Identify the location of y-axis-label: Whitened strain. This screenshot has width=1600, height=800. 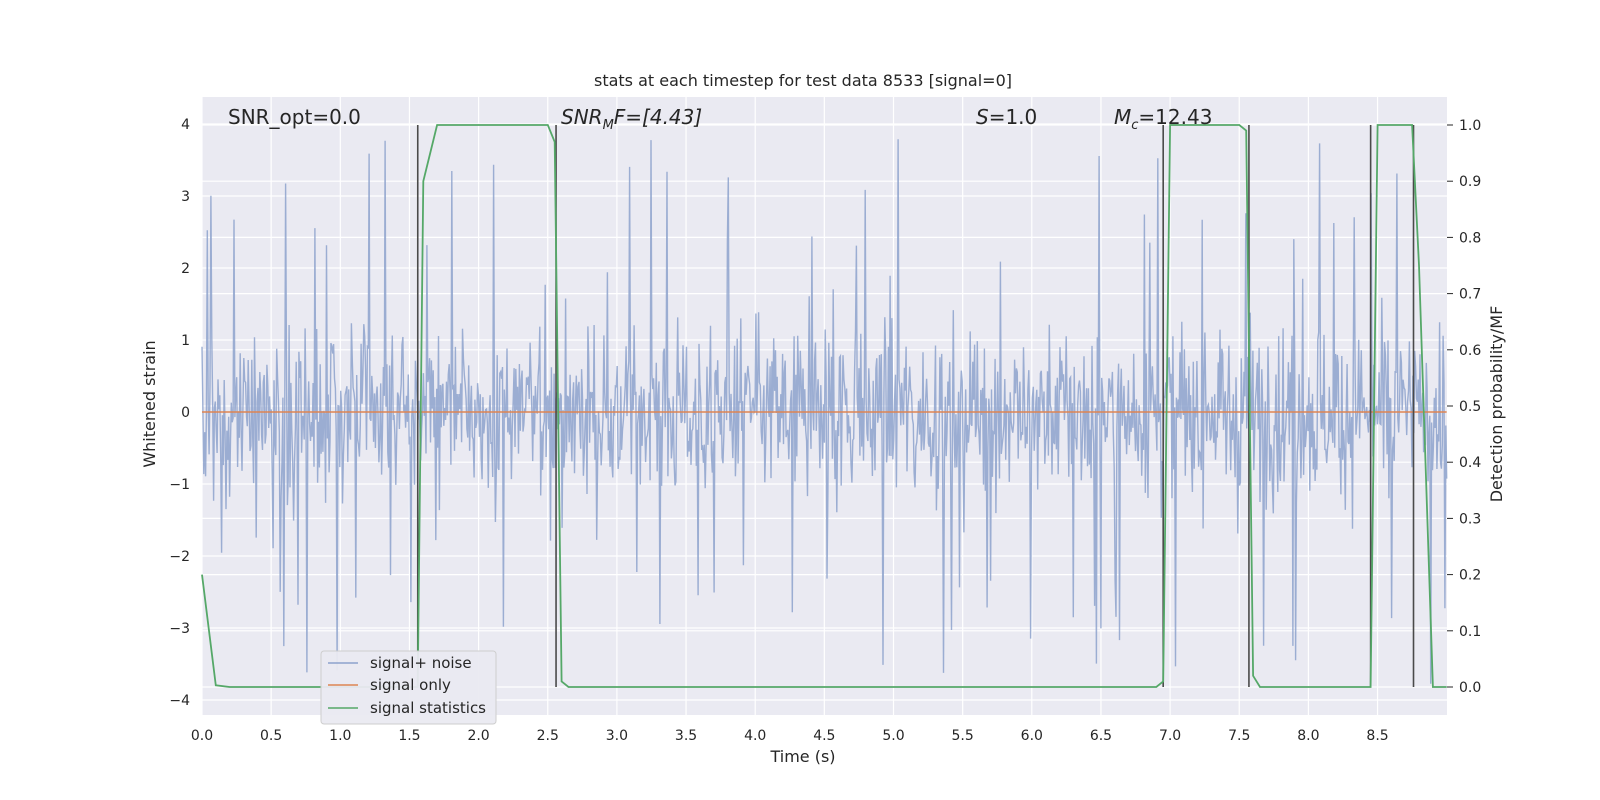
(149, 403).